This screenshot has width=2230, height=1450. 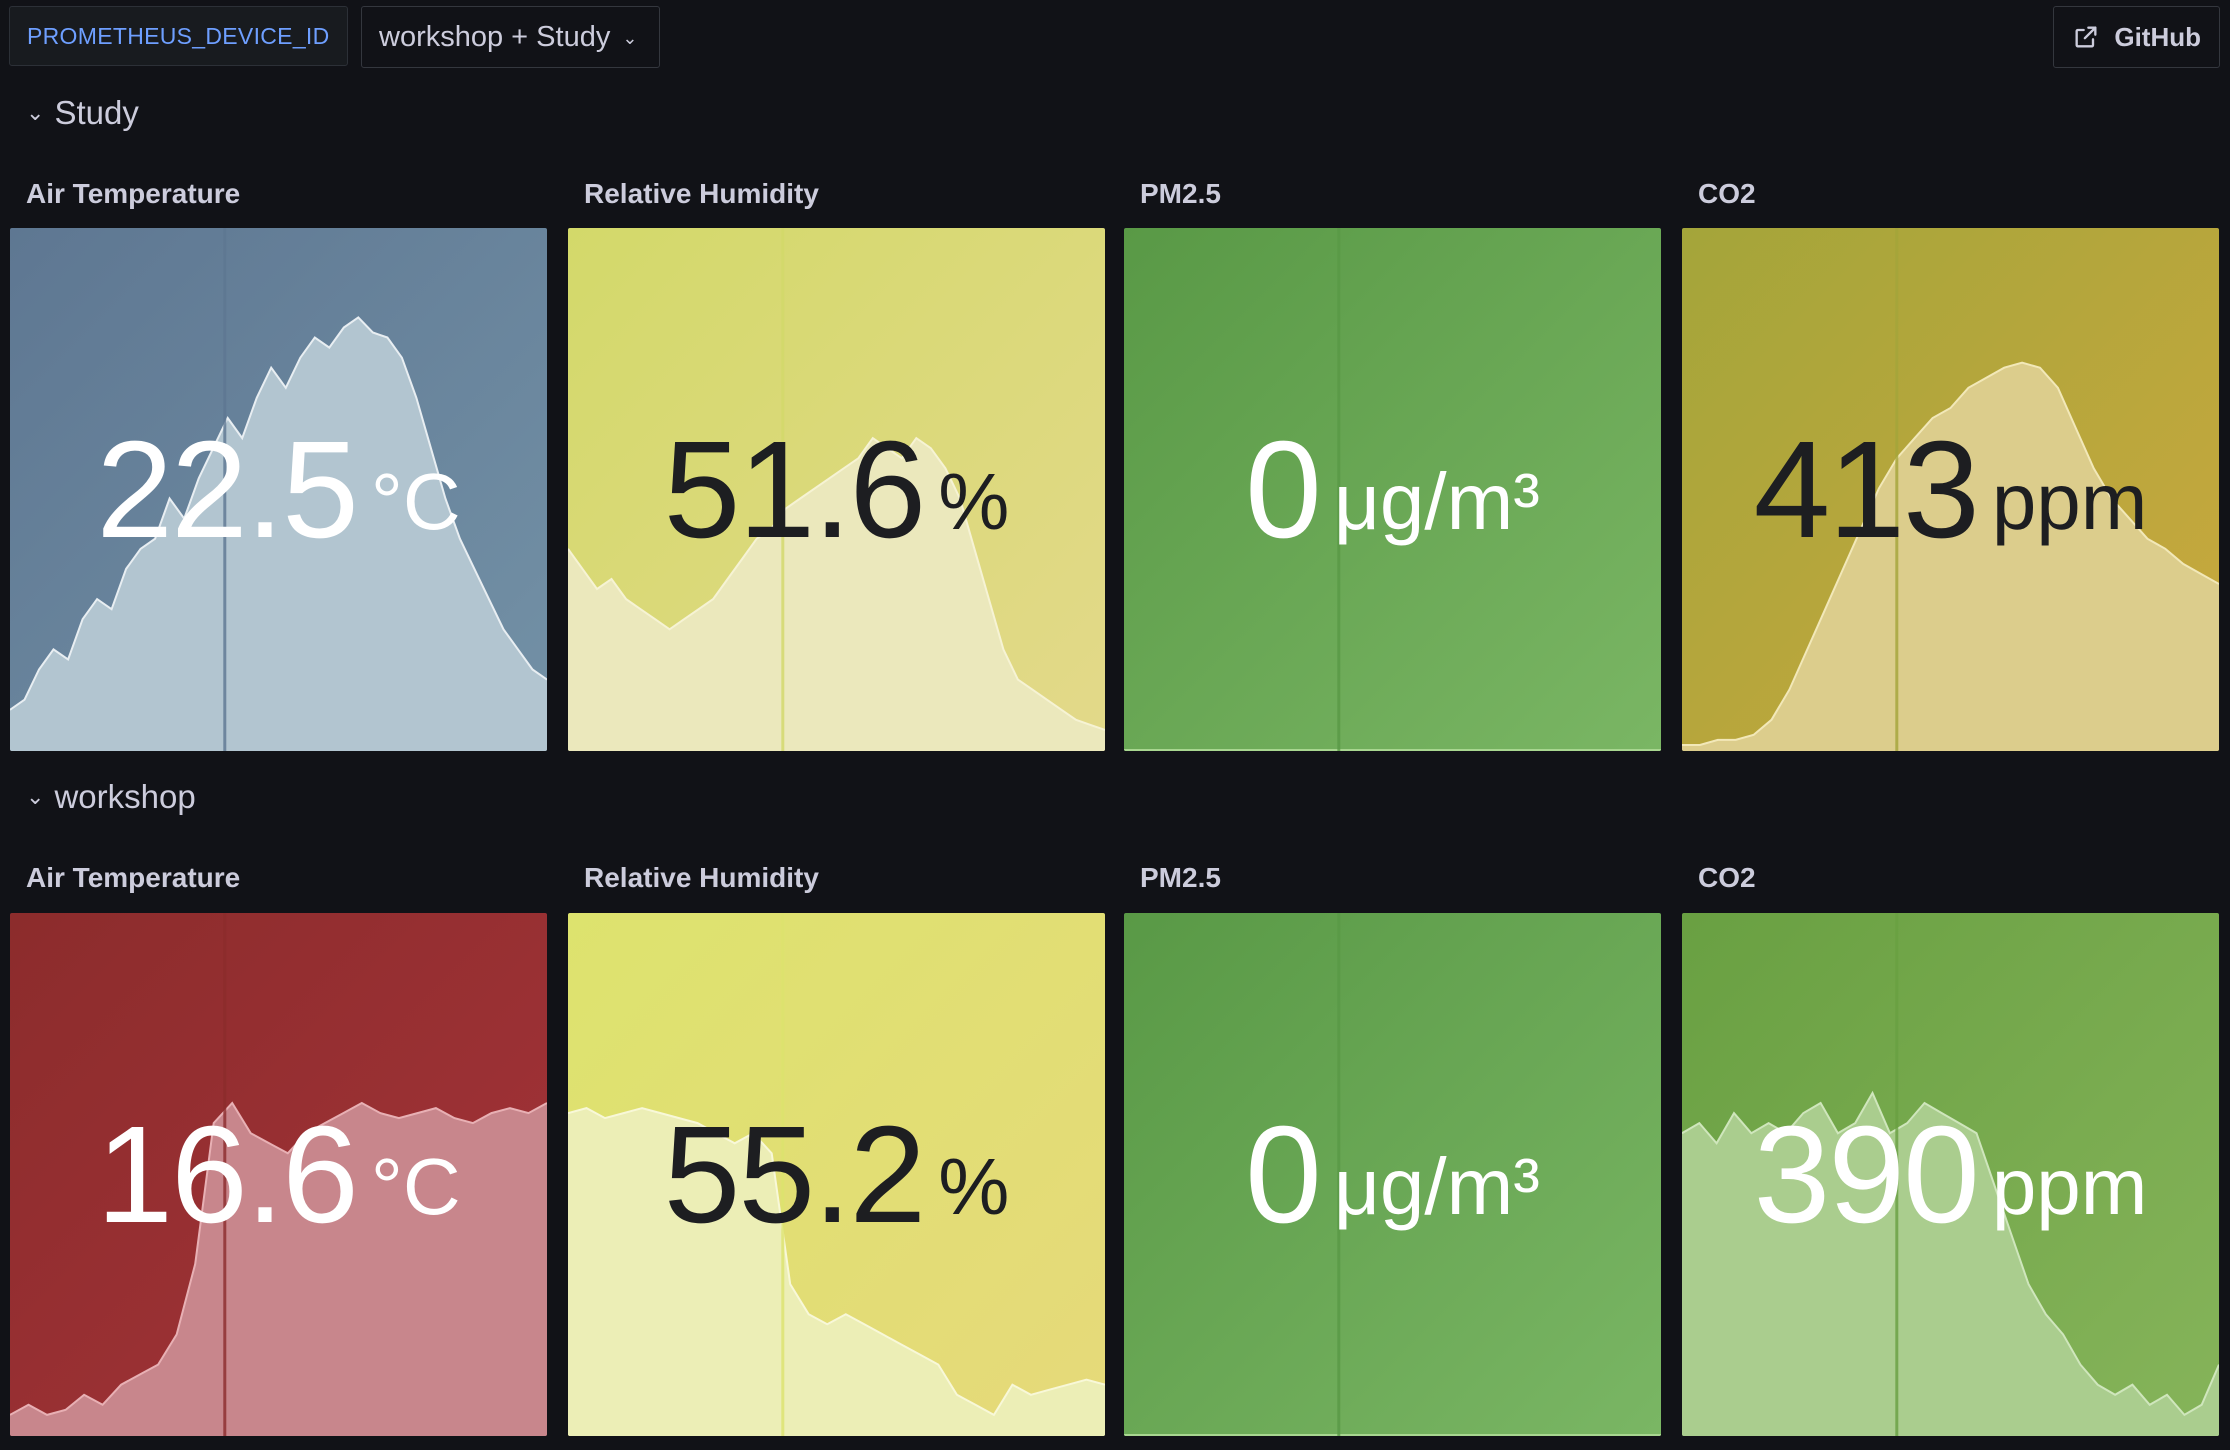 I want to click on stat-panel: 390 ppm, so click(x=1950, y=1174).